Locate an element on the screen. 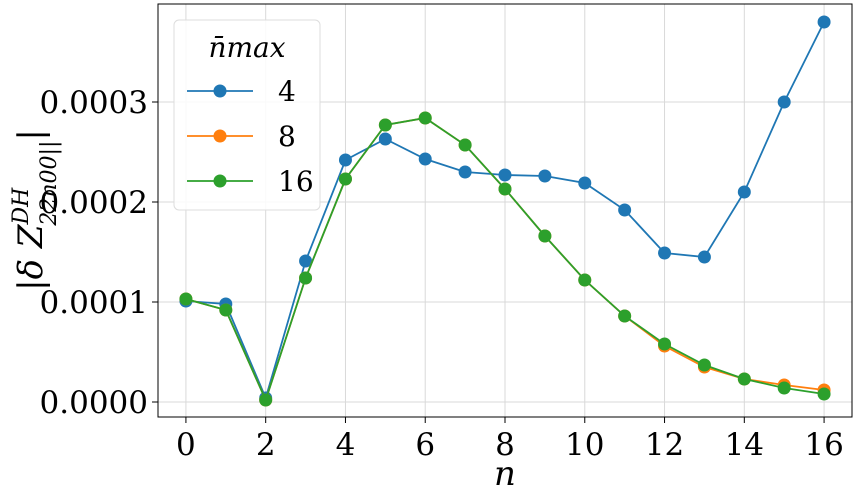 This screenshot has width=857, height=496. legend-label: 16 is located at coordinates (296, 181).